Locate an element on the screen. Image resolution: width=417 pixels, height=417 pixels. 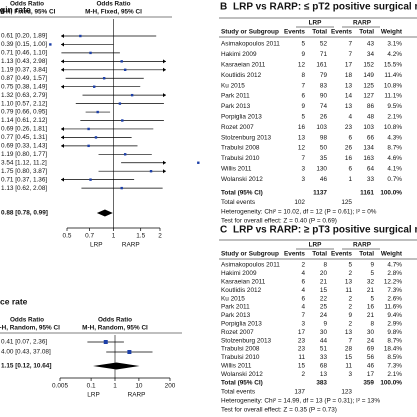
ci-label: 0.71 [0.37, 1.36] is located at coordinates (24, 179).